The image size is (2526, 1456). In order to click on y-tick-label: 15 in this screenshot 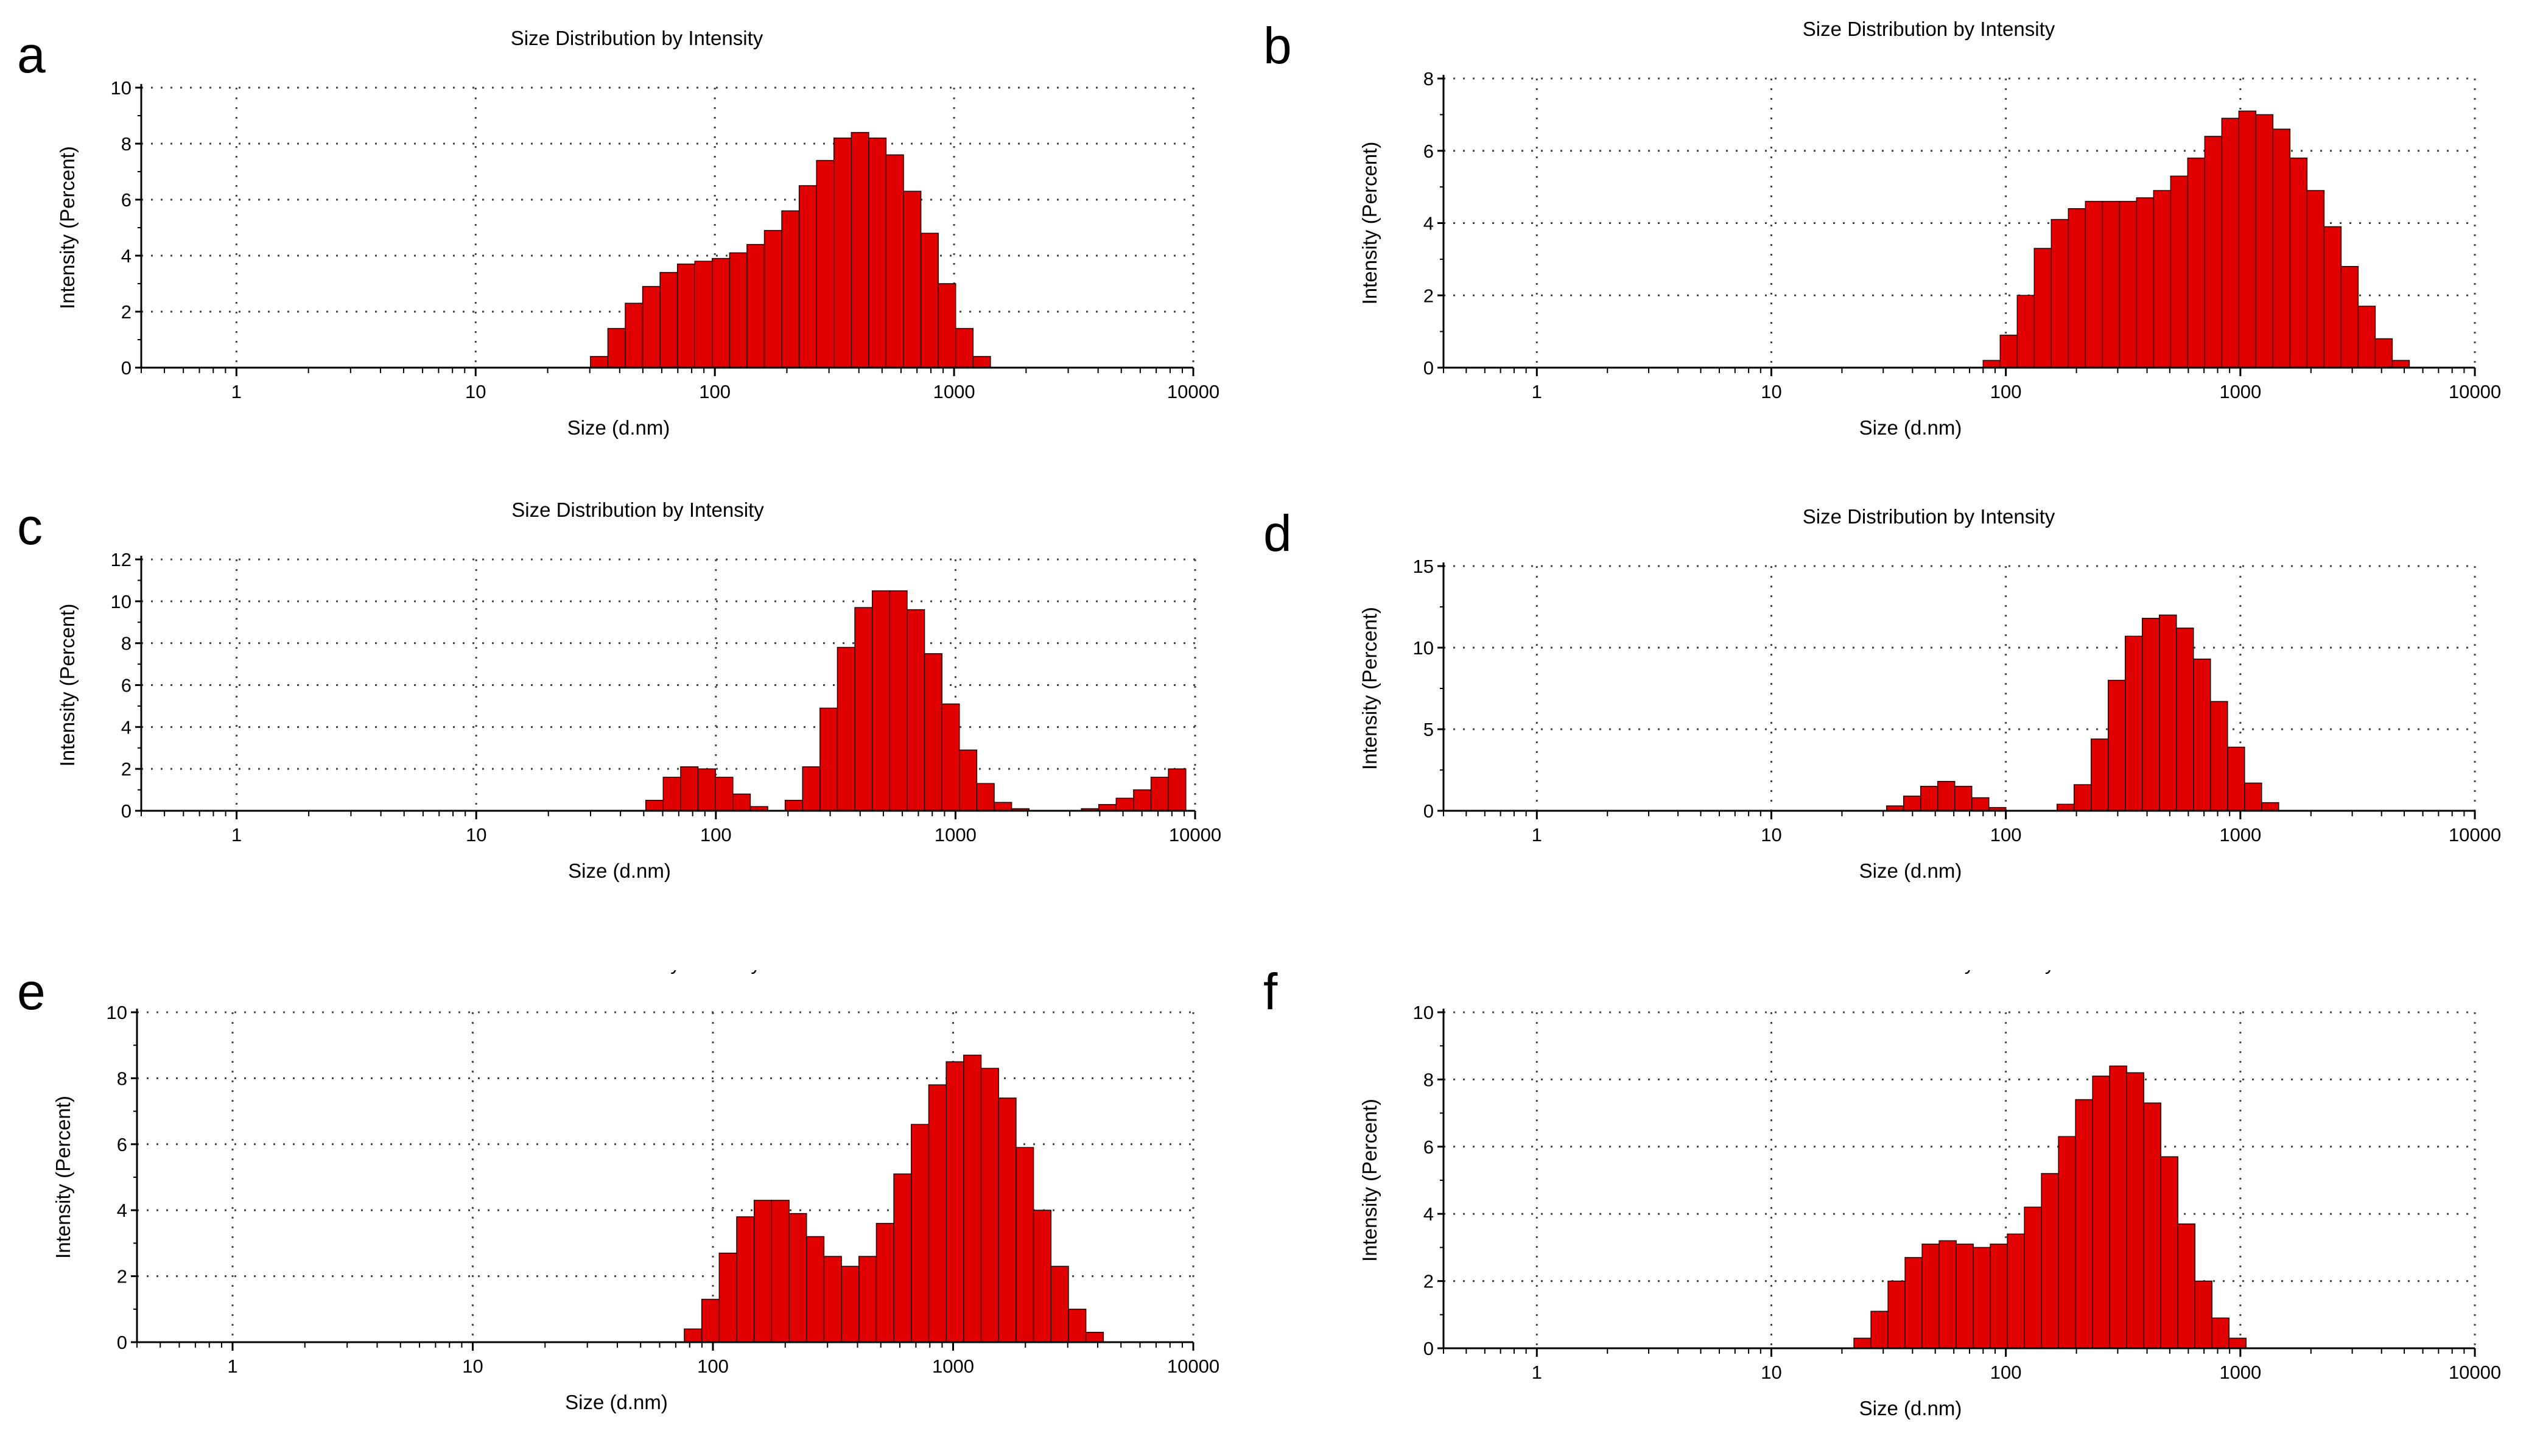, I will do `click(1423, 566)`.